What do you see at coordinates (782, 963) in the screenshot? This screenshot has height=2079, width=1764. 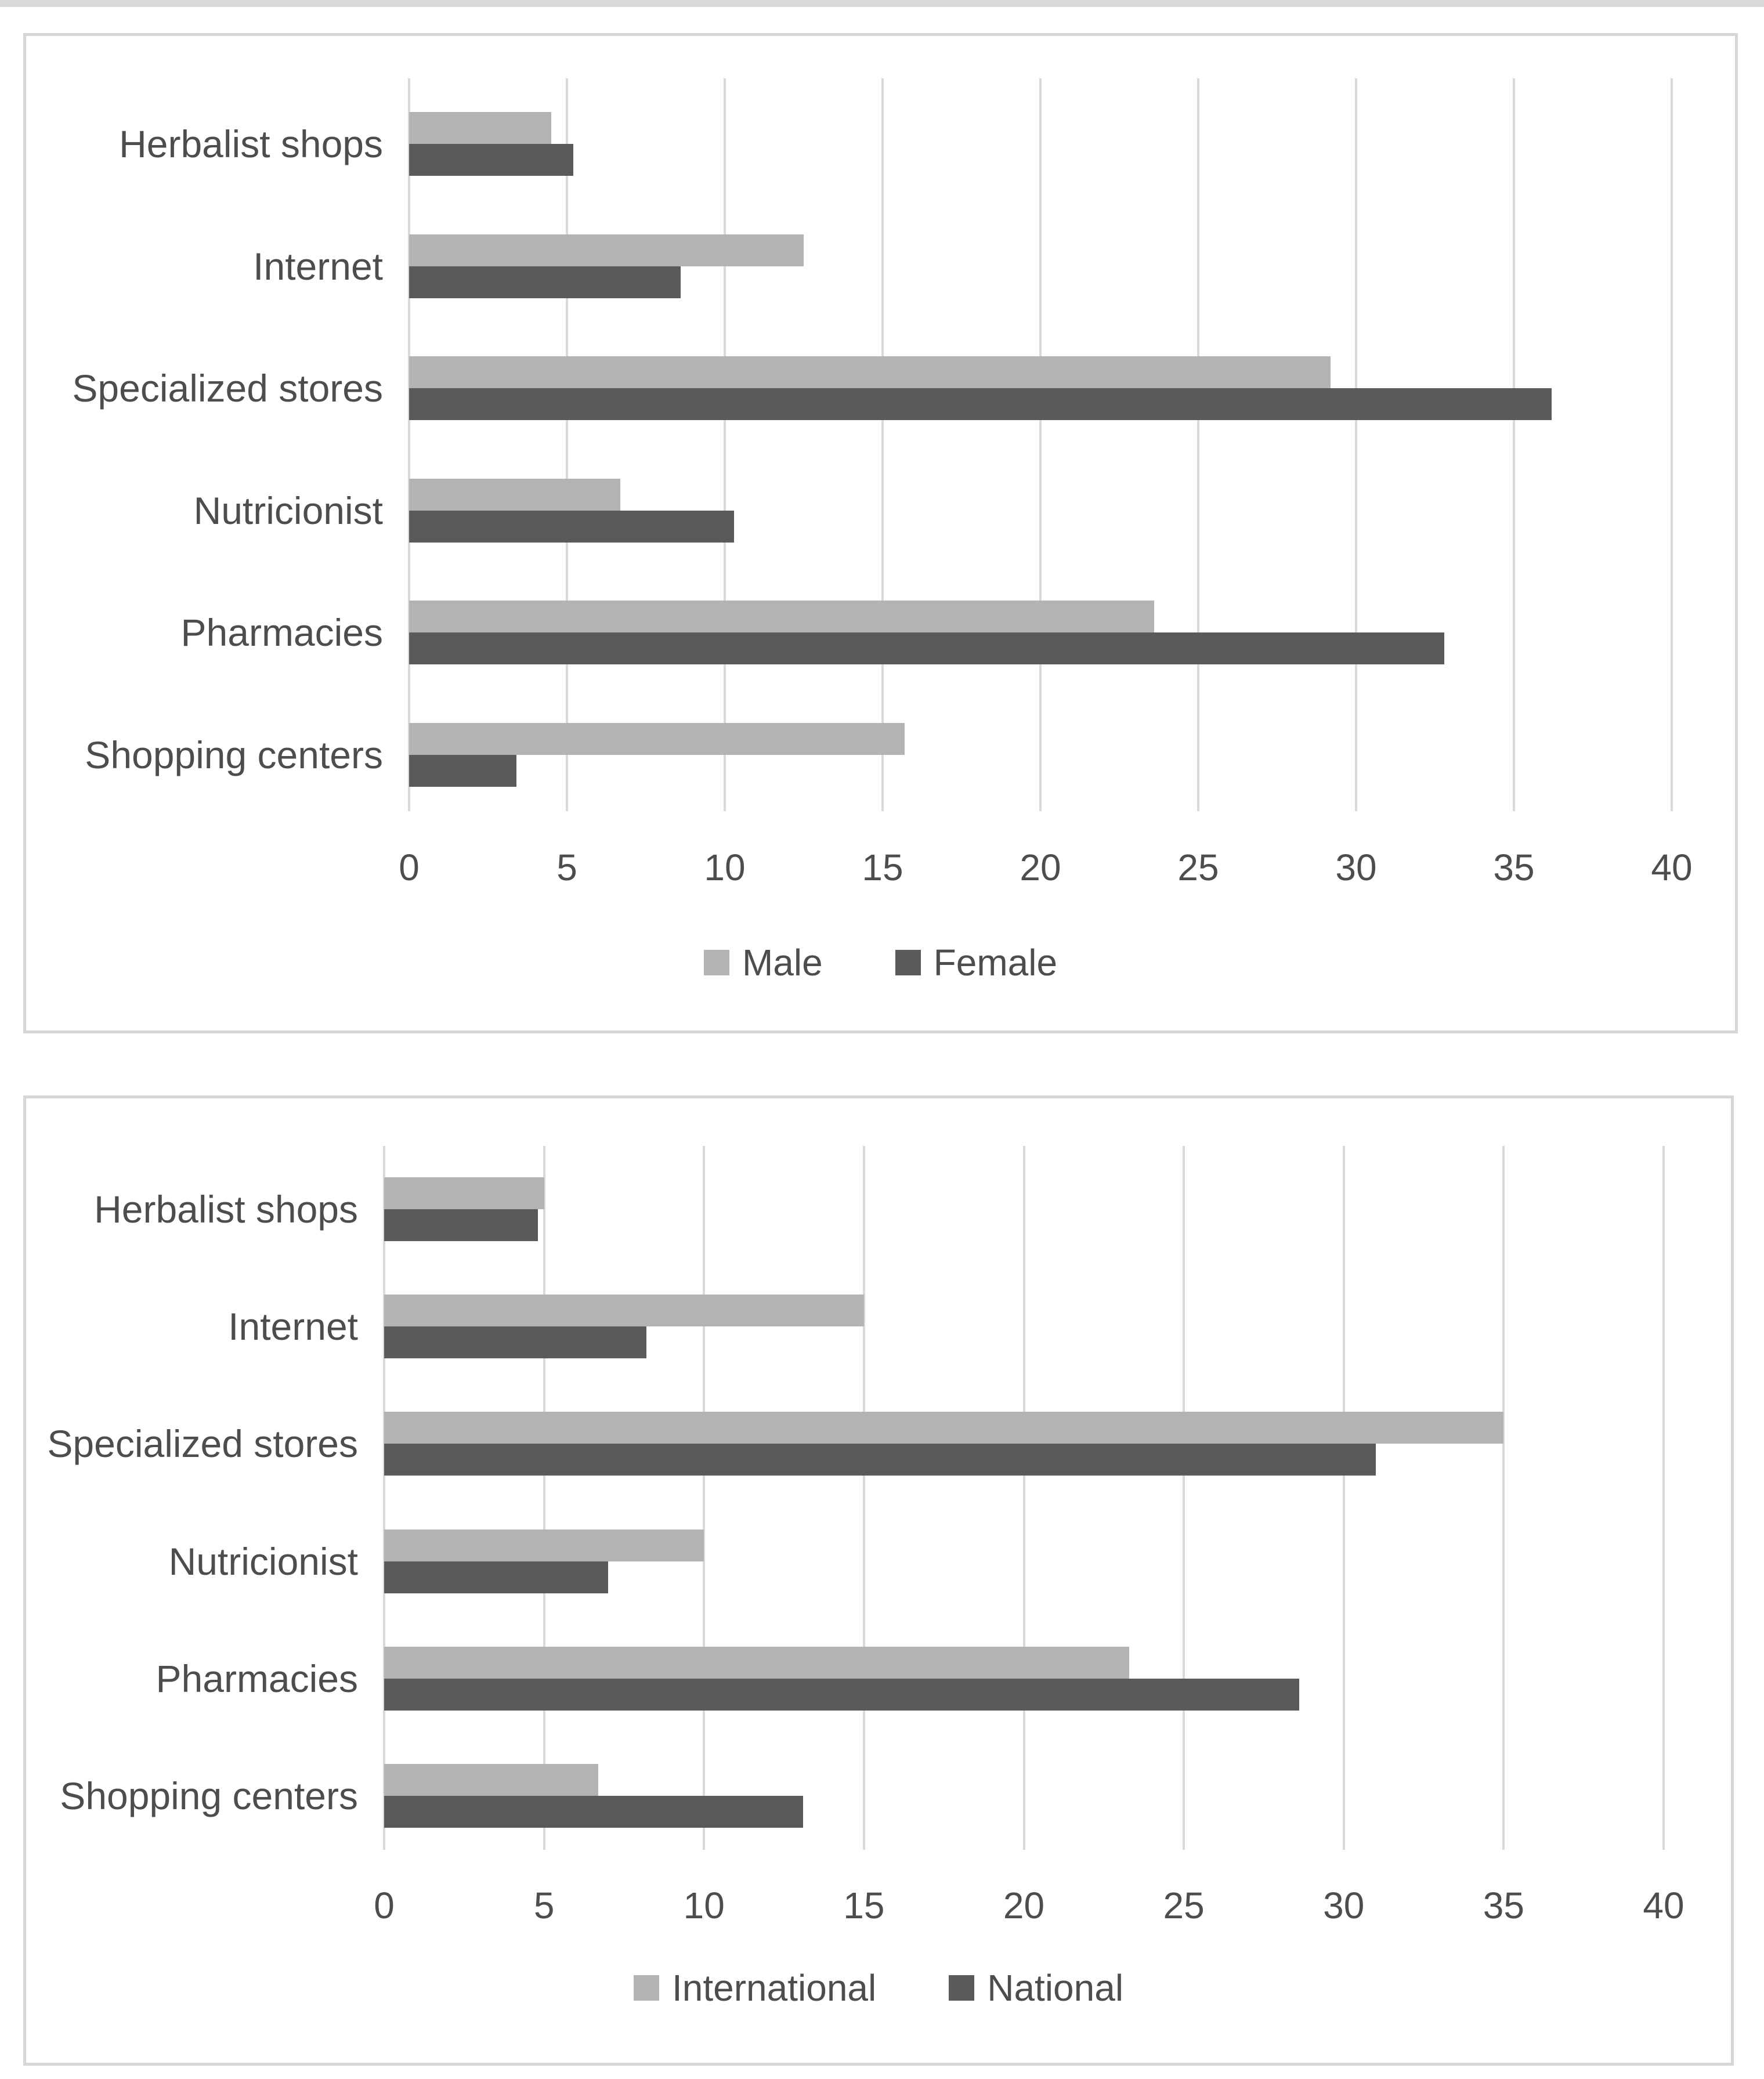 I see `legend-label: Male` at bounding box center [782, 963].